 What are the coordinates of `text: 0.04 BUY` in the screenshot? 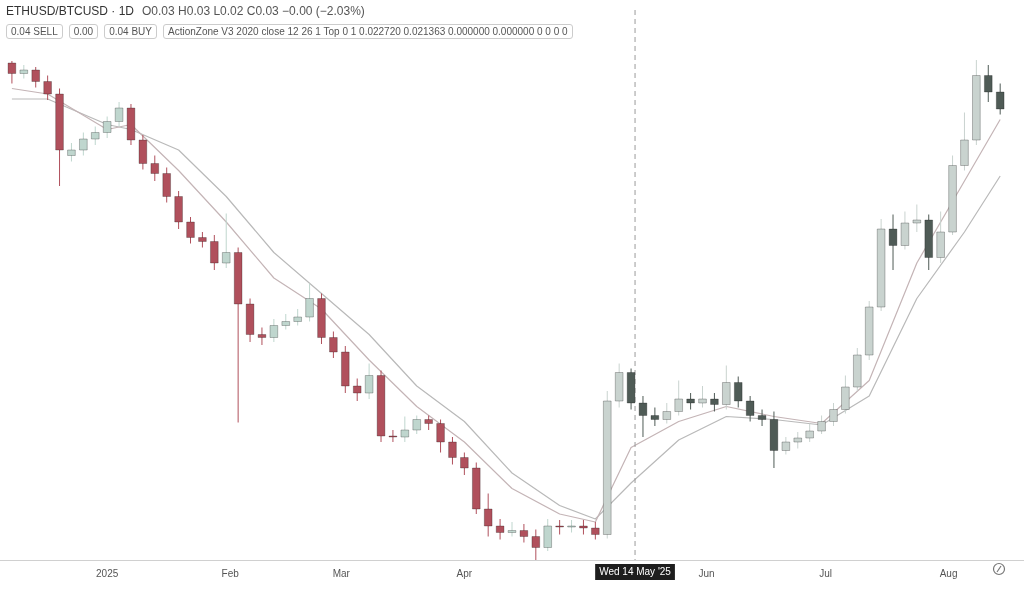 It's located at (130, 31).